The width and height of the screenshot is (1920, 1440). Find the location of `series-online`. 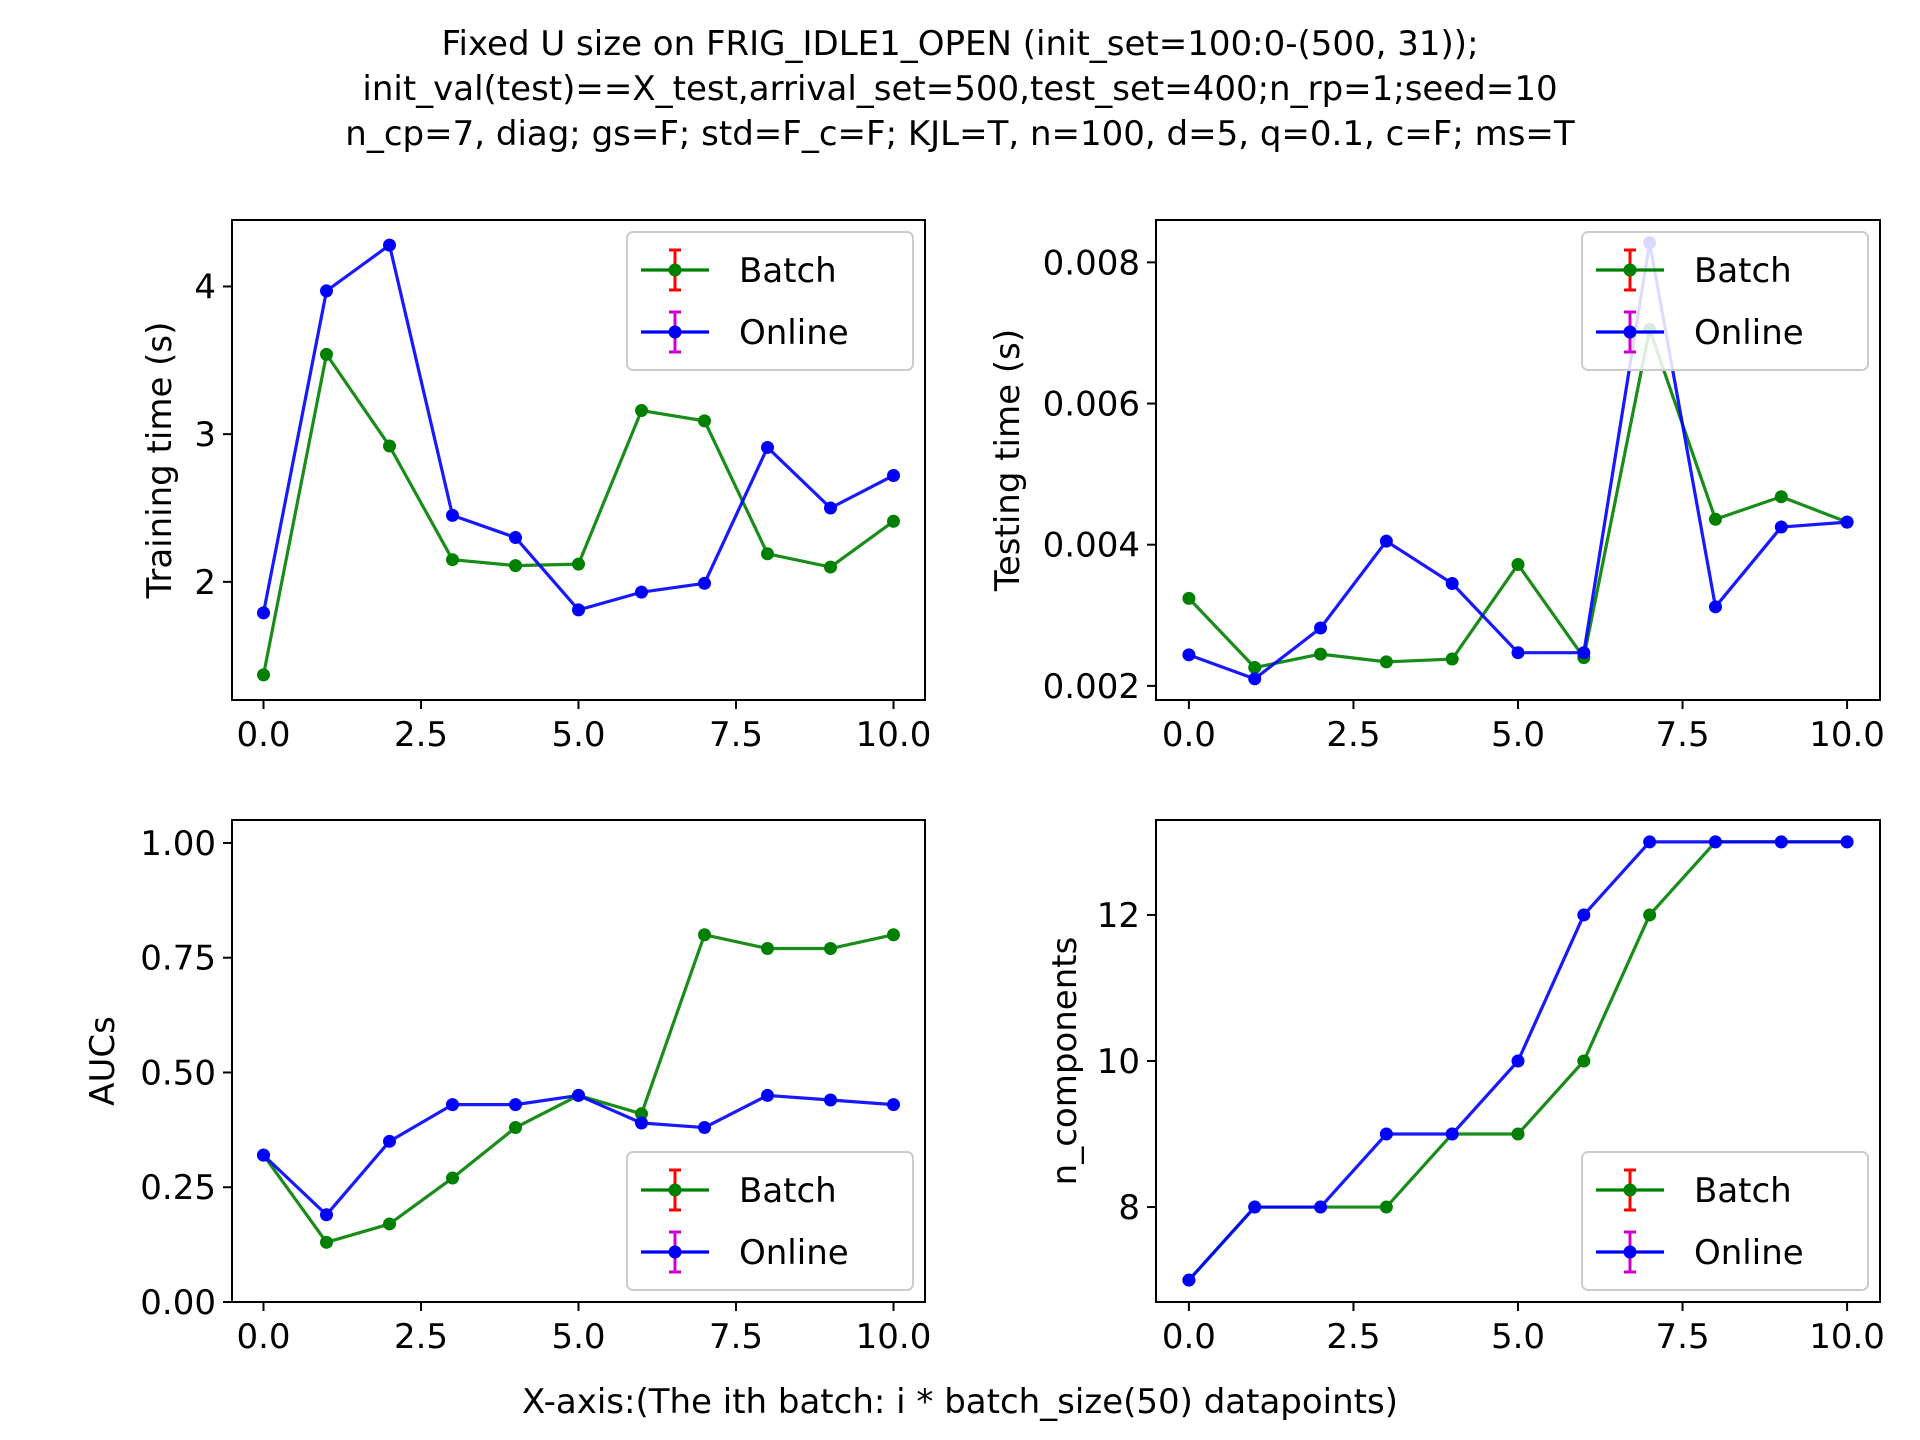

series-online is located at coordinates (578, 1155).